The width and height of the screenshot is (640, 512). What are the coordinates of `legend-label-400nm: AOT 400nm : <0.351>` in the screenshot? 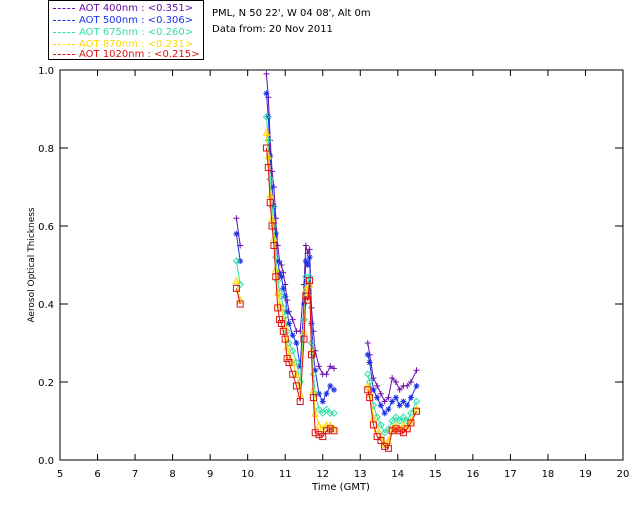 It's located at (136, 8).